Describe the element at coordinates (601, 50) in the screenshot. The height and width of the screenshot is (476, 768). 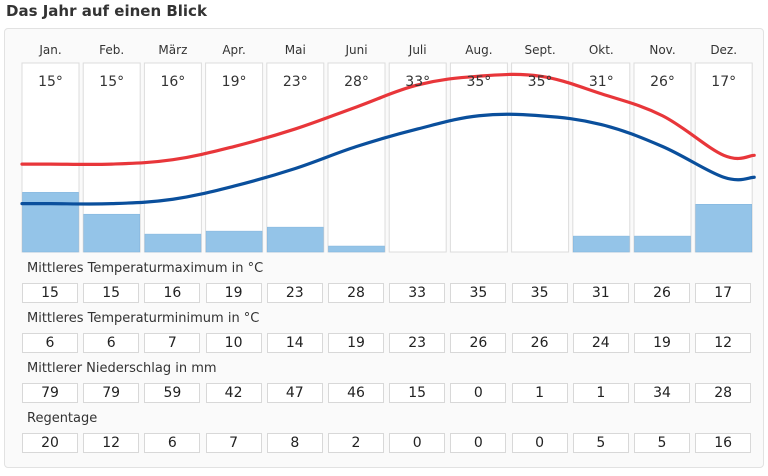
I see `month-label: Okt.` at that location.